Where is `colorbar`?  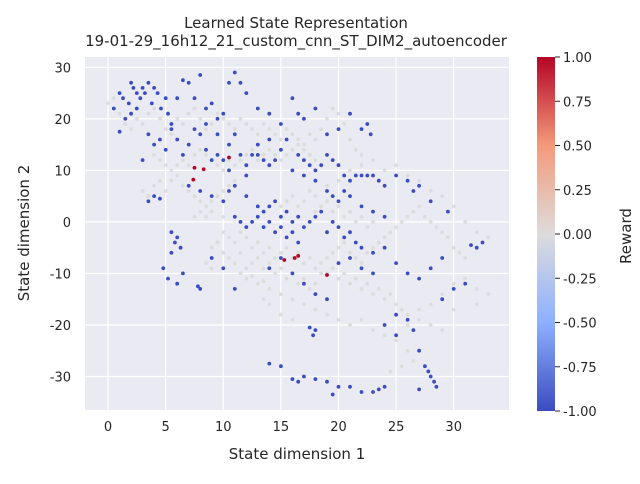 colorbar is located at coordinates (546, 234).